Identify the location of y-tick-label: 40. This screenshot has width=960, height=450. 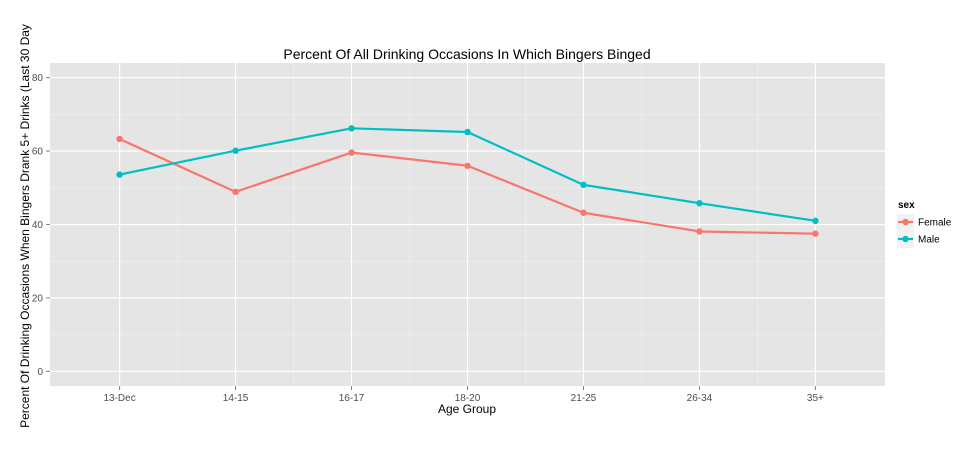
(38, 225).